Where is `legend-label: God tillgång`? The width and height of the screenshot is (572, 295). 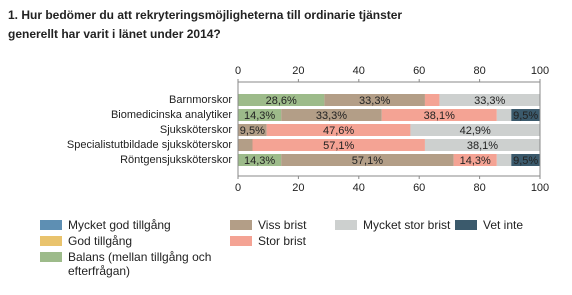
legend-label: God tillgång is located at coordinates (100, 241).